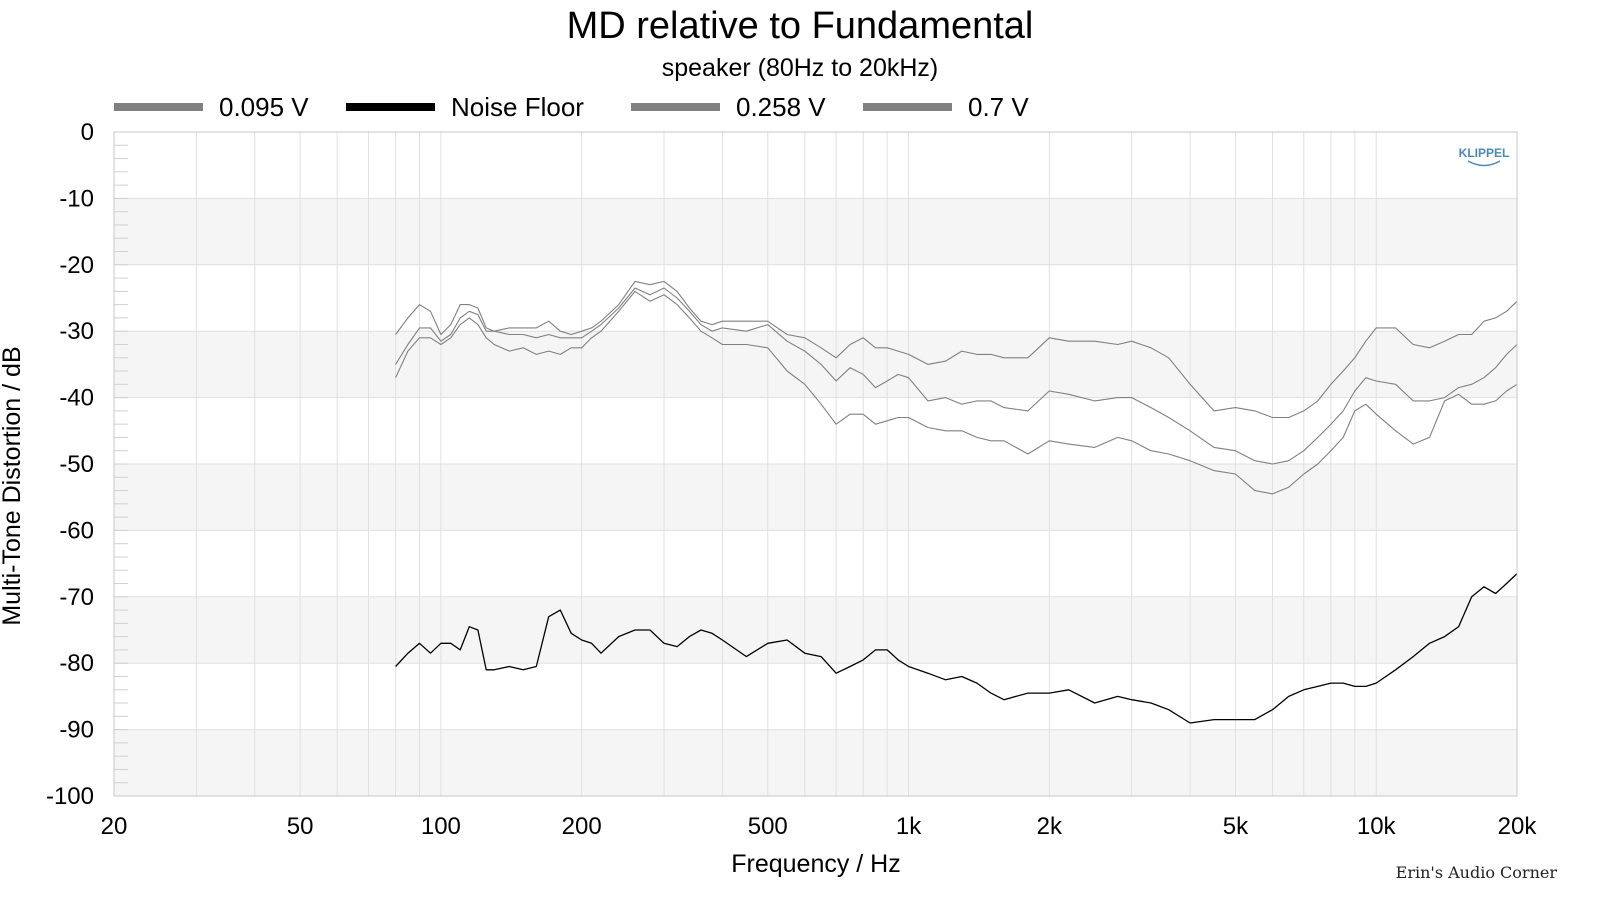  I want to click on x-tick-label: 20k, so click(1518, 826).